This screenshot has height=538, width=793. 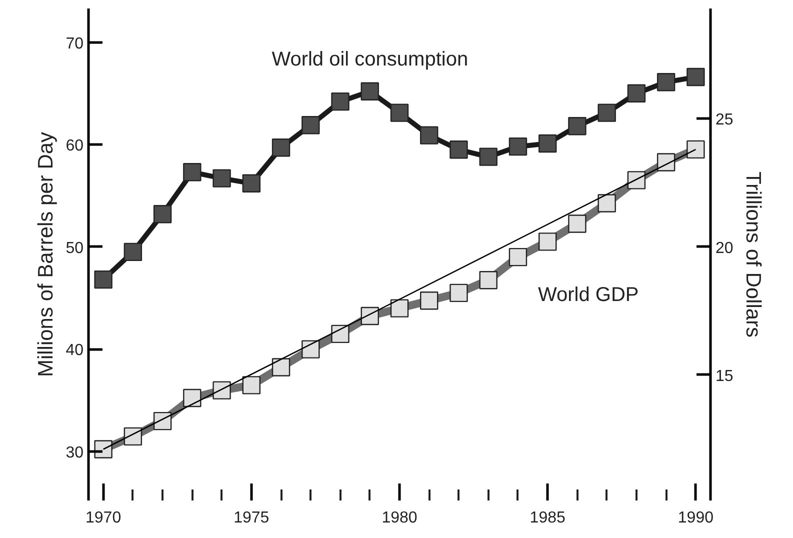 What do you see at coordinates (752, 254) in the screenshot?
I see `y2-axis-title: Trillions of Dollars` at bounding box center [752, 254].